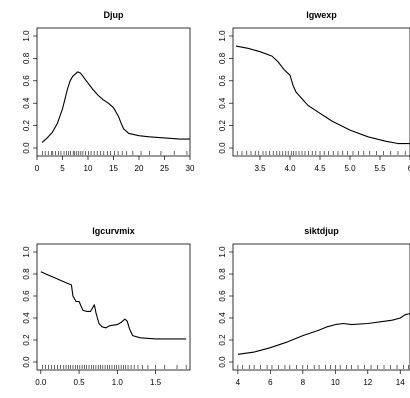 The height and width of the screenshot is (398, 410). Describe the element at coordinates (118, 382) in the screenshot. I see `x-tick-label: 1.0` at that location.